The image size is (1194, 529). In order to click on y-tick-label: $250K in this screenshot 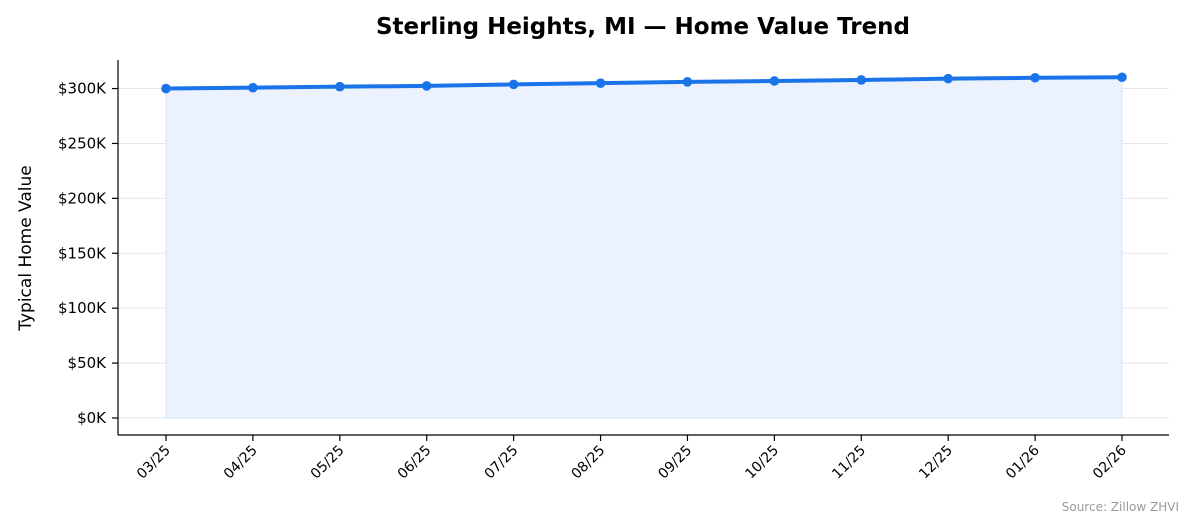, I will do `click(82, 143)`.